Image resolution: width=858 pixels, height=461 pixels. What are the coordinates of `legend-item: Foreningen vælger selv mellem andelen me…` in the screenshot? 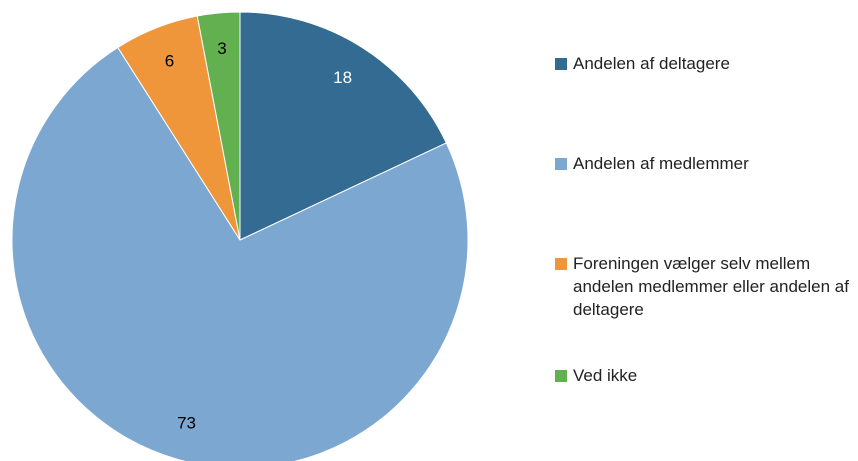 It's located at (705, 286).